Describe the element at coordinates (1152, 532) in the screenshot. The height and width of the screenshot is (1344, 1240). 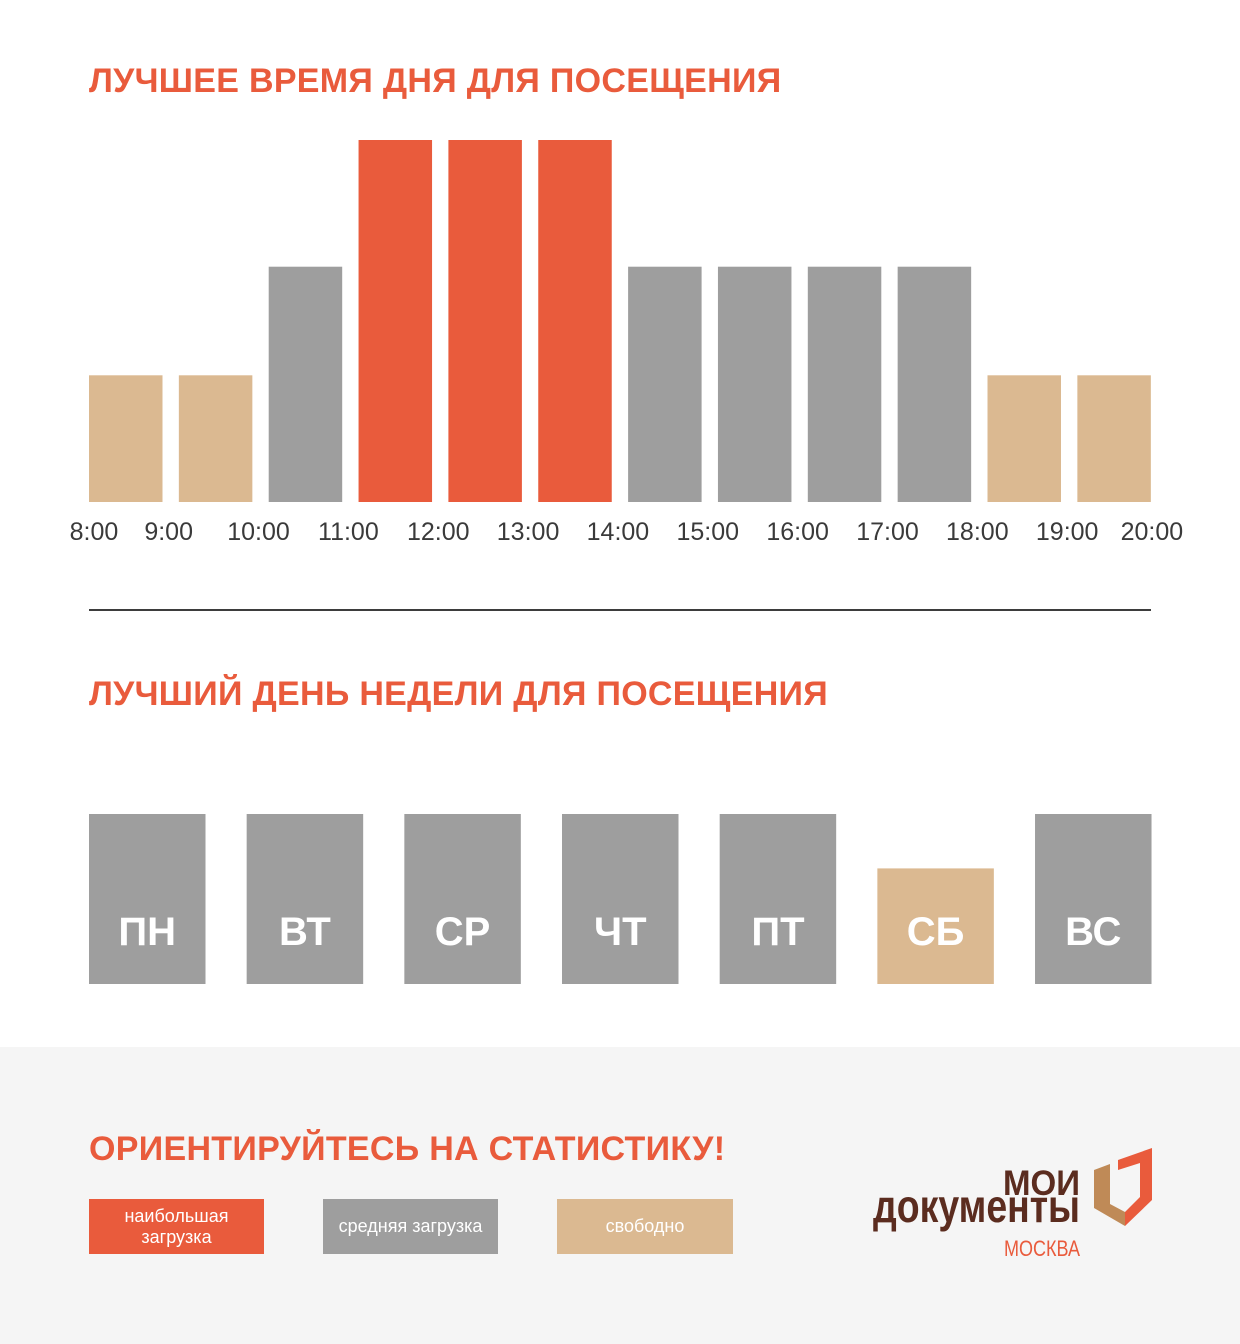
I see `time-tick-label: 20:00` at that location.